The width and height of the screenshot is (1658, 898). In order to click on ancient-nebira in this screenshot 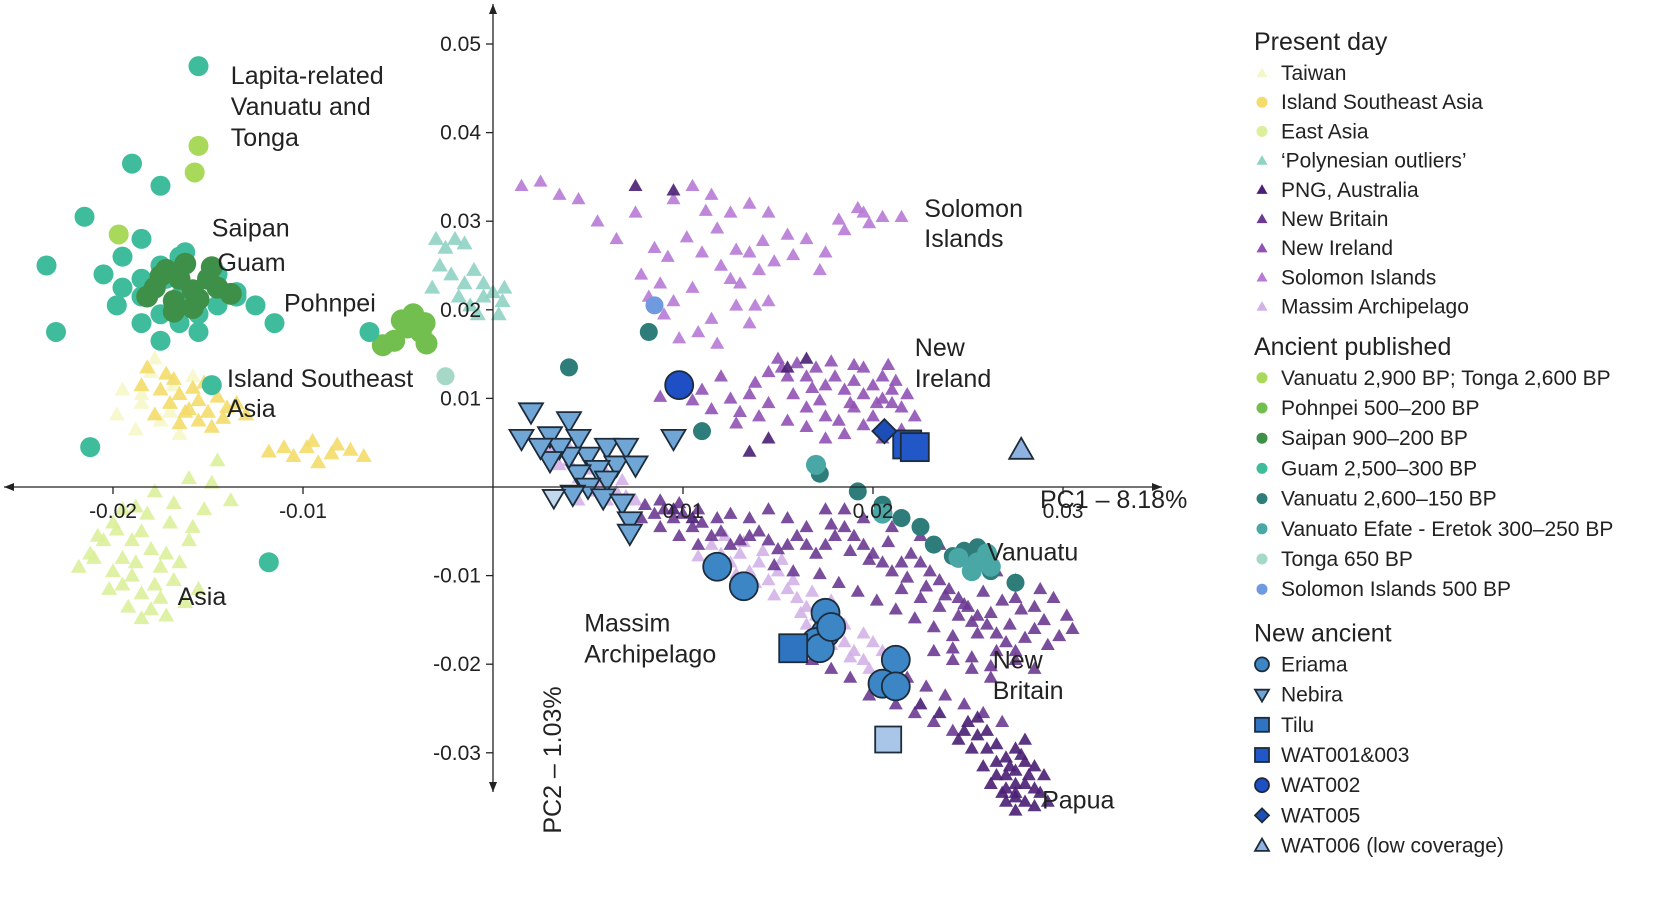, I will do `click(597, 474)`.